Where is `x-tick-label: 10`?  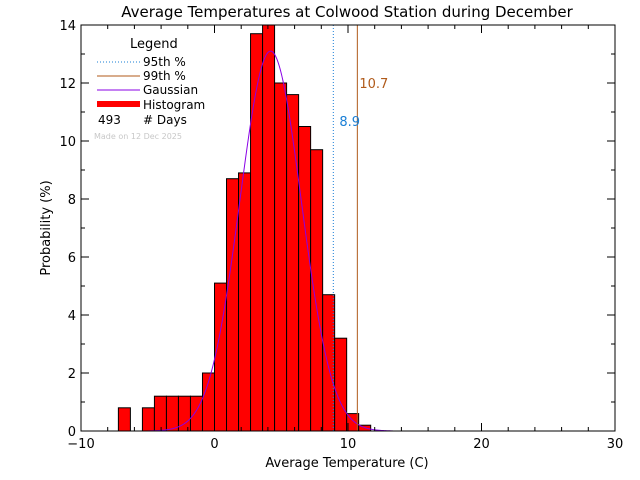
x-tick-label: 10 is located at coordinates (348, 444).